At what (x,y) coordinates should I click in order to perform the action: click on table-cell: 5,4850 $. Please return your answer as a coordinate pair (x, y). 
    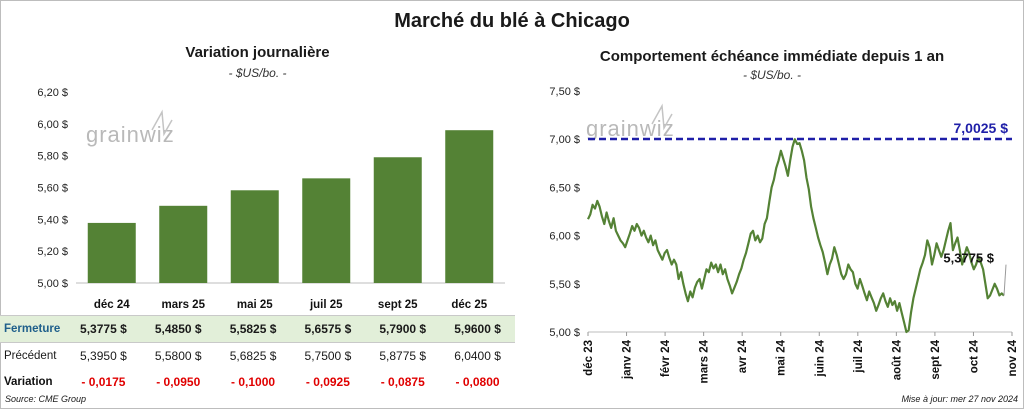
    Looking at the image, I should click on (178, 329).